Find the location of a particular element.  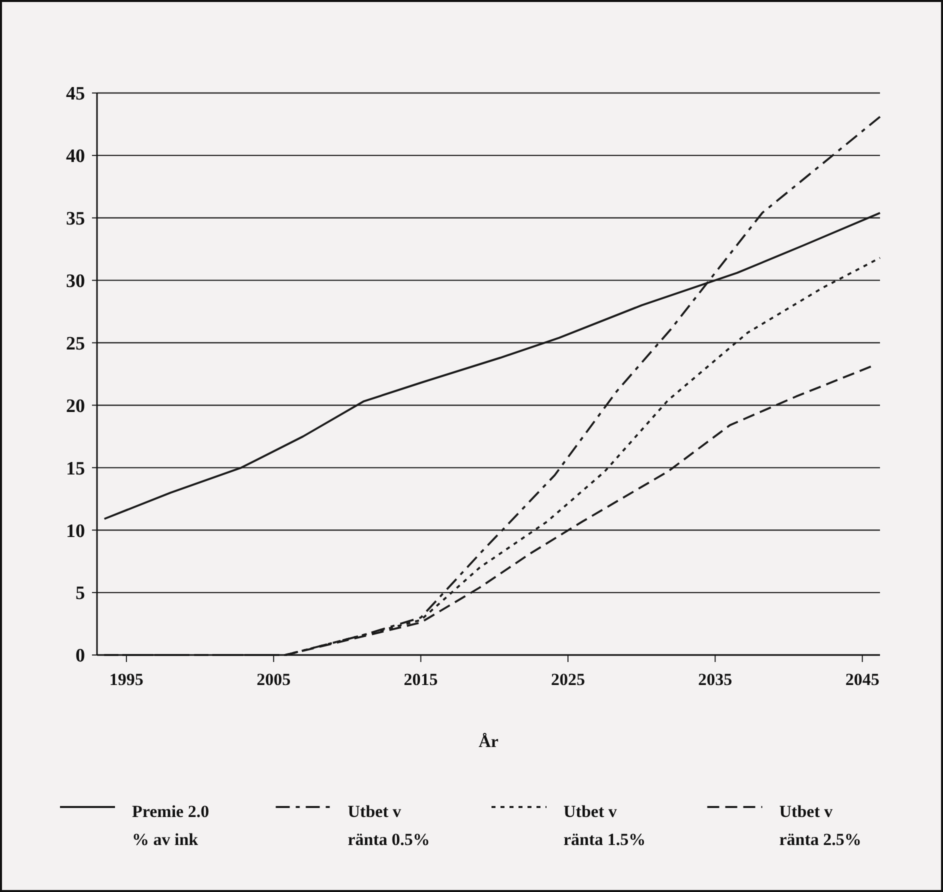

legend-label: Premie 2.0 % av ink is located at coordinates (171, 825).